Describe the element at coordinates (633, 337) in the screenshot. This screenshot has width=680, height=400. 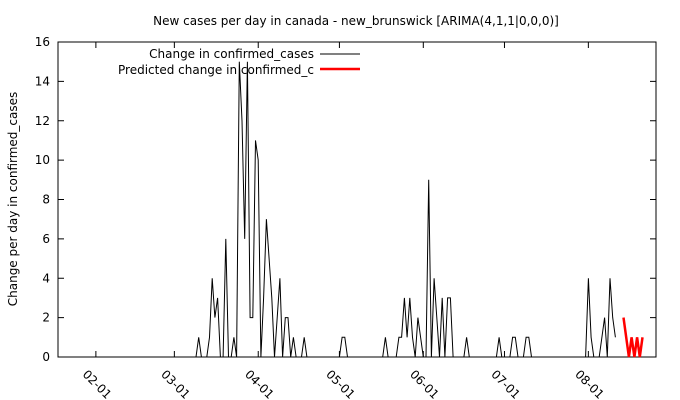
I see `series-line-predicted` at that location.